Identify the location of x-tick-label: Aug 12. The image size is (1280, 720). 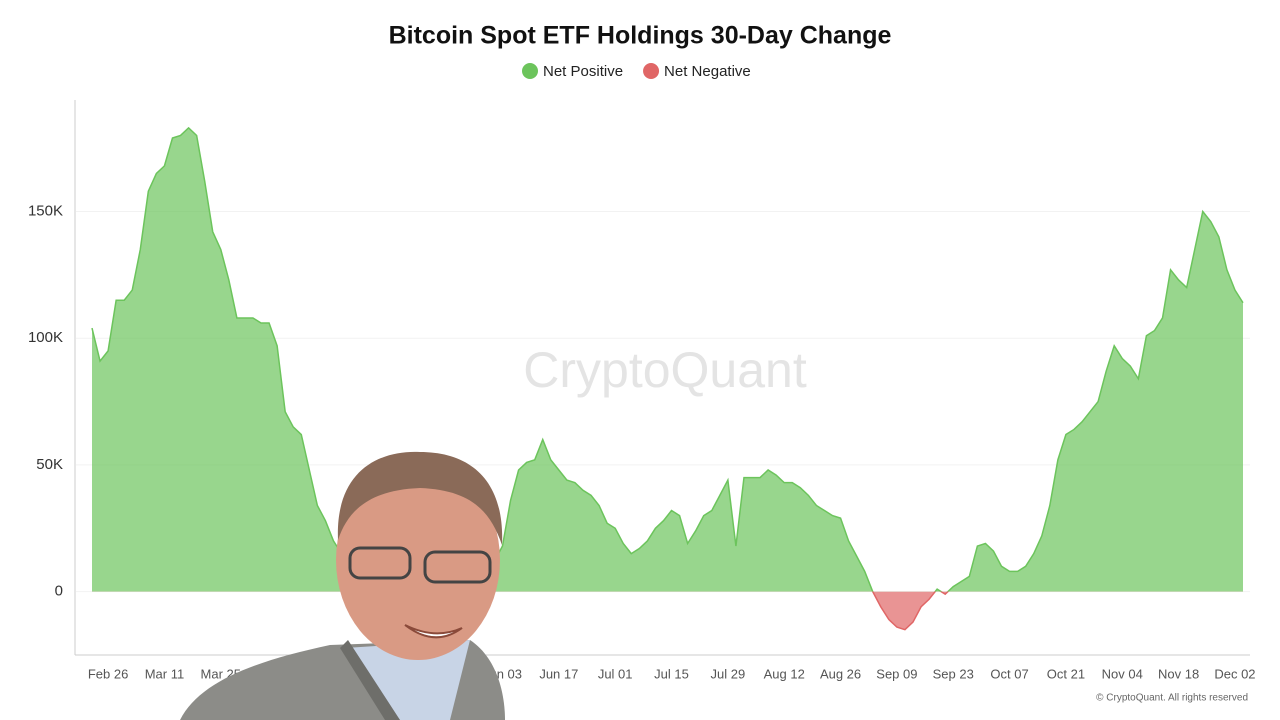
(784, 673).